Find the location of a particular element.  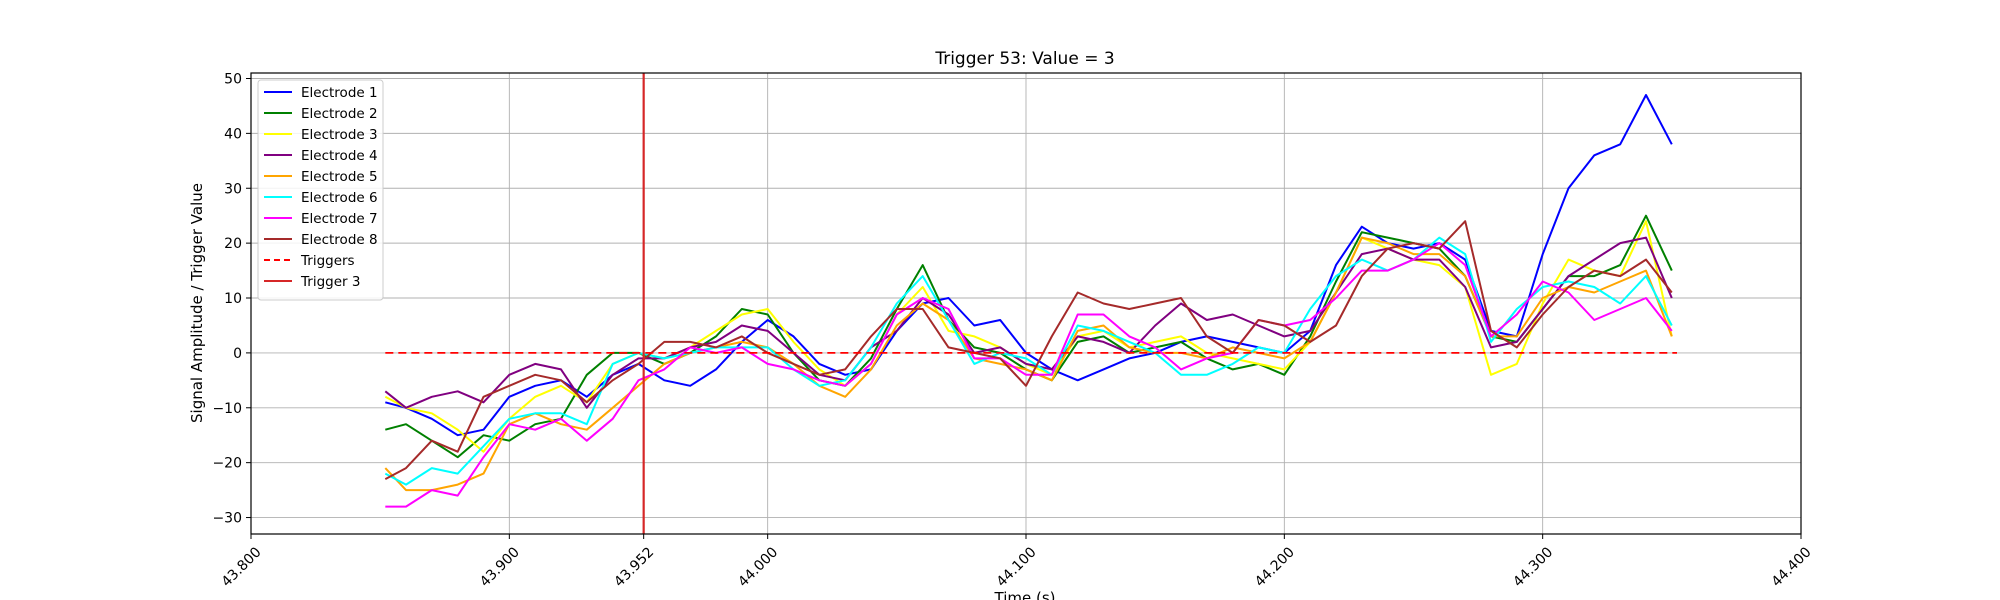

x-tick-label: 44.100 is located at coordinates (1017, 567).